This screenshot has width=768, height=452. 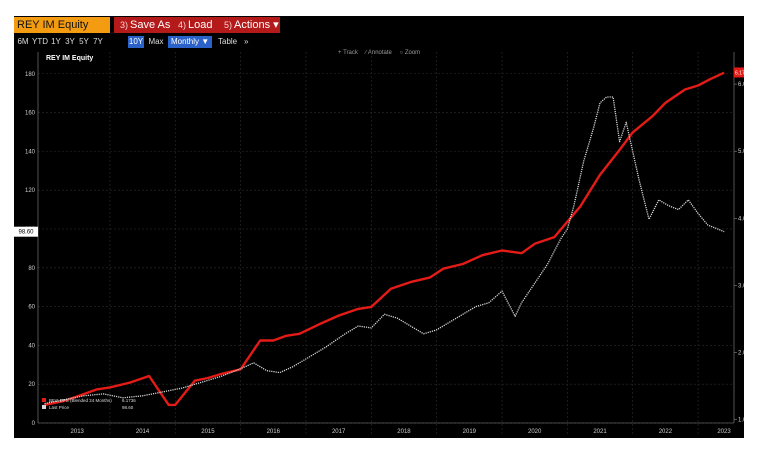 What do you see at coordinates (80, 400) in the screenshot?
I see `legend-name: BEst EPS (Blended 24 Months)` at bounding box center [80, 400].